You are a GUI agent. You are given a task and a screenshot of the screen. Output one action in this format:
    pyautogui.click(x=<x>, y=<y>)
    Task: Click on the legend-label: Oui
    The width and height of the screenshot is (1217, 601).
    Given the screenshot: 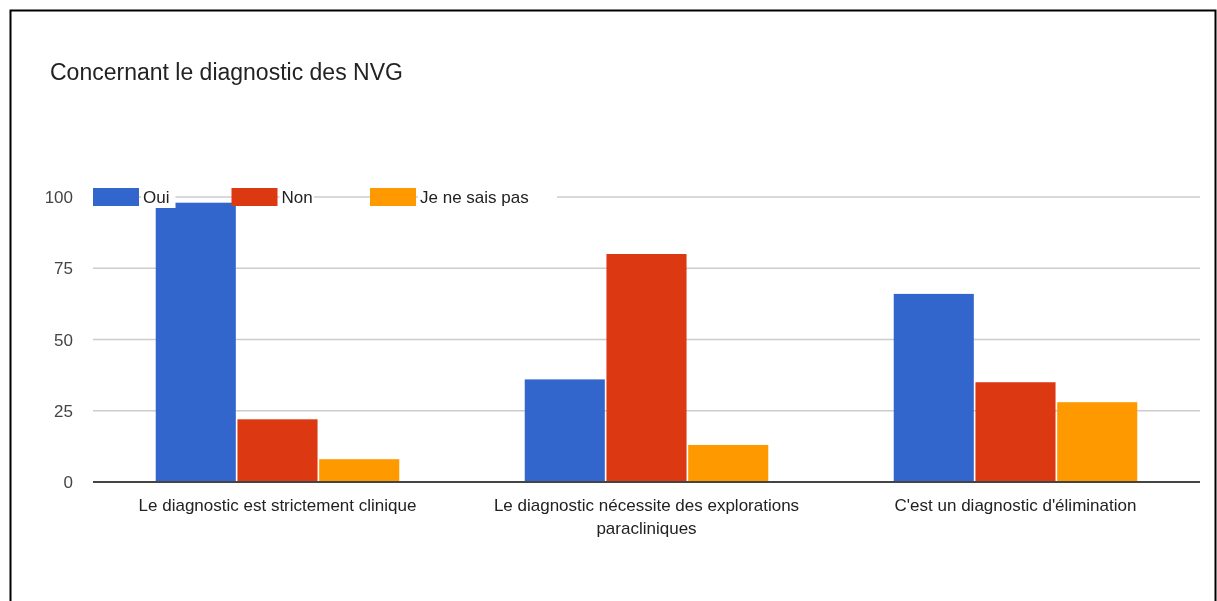 What is the action you would take?
    pyautogui.click(x=156, y=197)
    